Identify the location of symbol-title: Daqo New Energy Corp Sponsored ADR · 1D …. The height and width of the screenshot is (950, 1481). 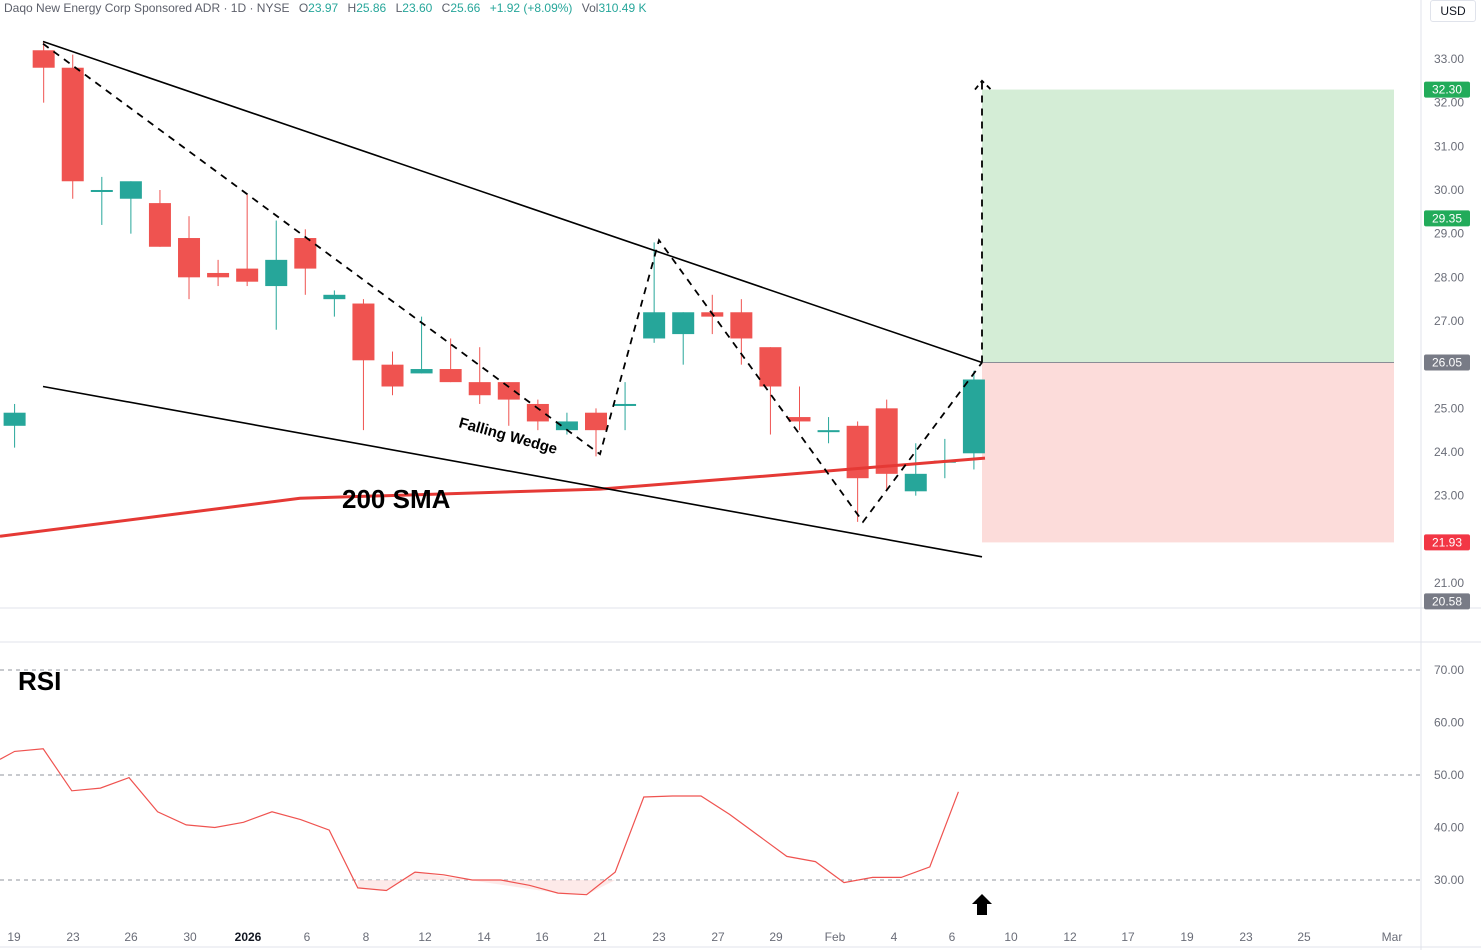
(147, 8).